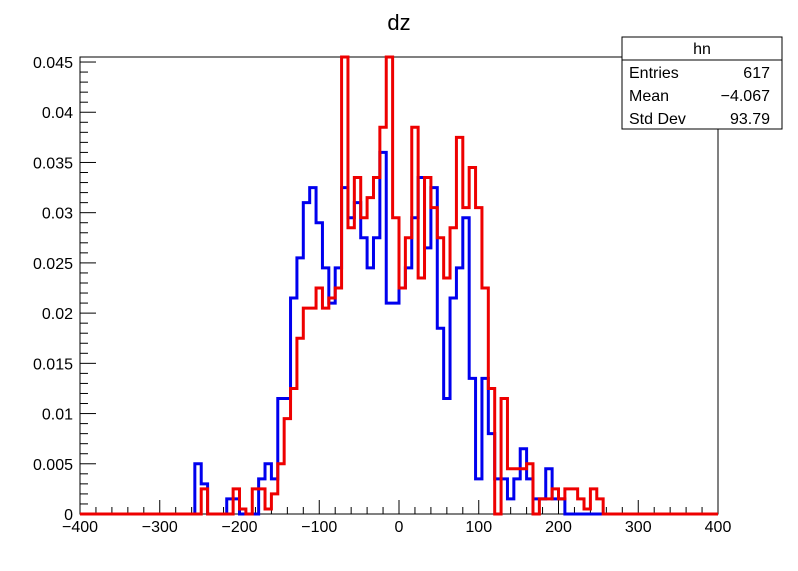 The width and height of the screenshot is (798, 571). I want to click on stats-box: hn Entries 617 Mean −4.067 Std Dev 93.79, so click(702, 83).